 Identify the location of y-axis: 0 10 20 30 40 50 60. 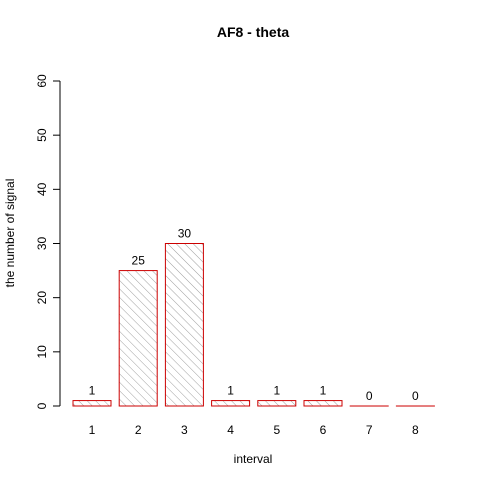
(48, 241).